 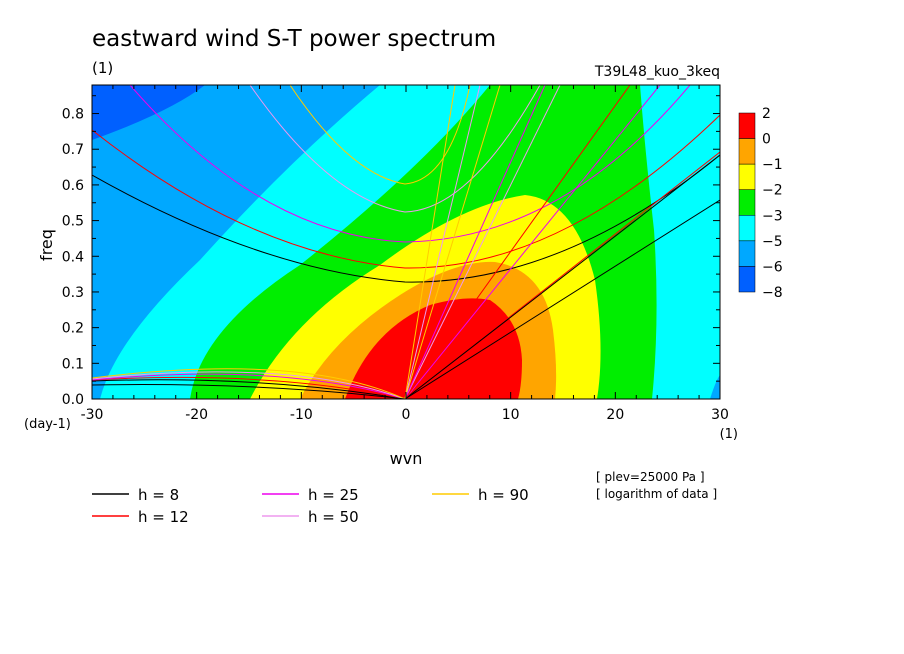 I want to click on y-tick-label: 0.3, so click(x=73, y=293).